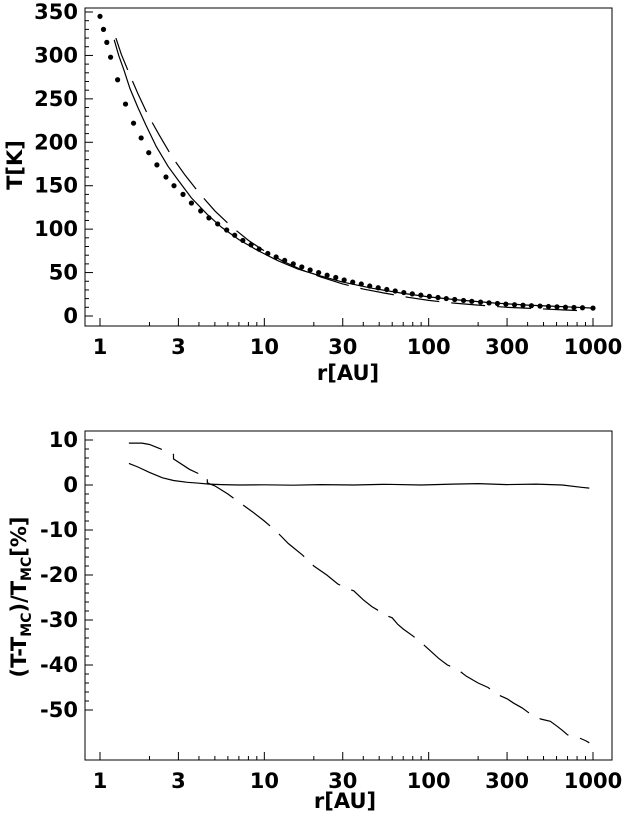 The height and width of the screenshot is (820, 624). I want to click on deviation-y-tick-label: -50, so click(59, 710).